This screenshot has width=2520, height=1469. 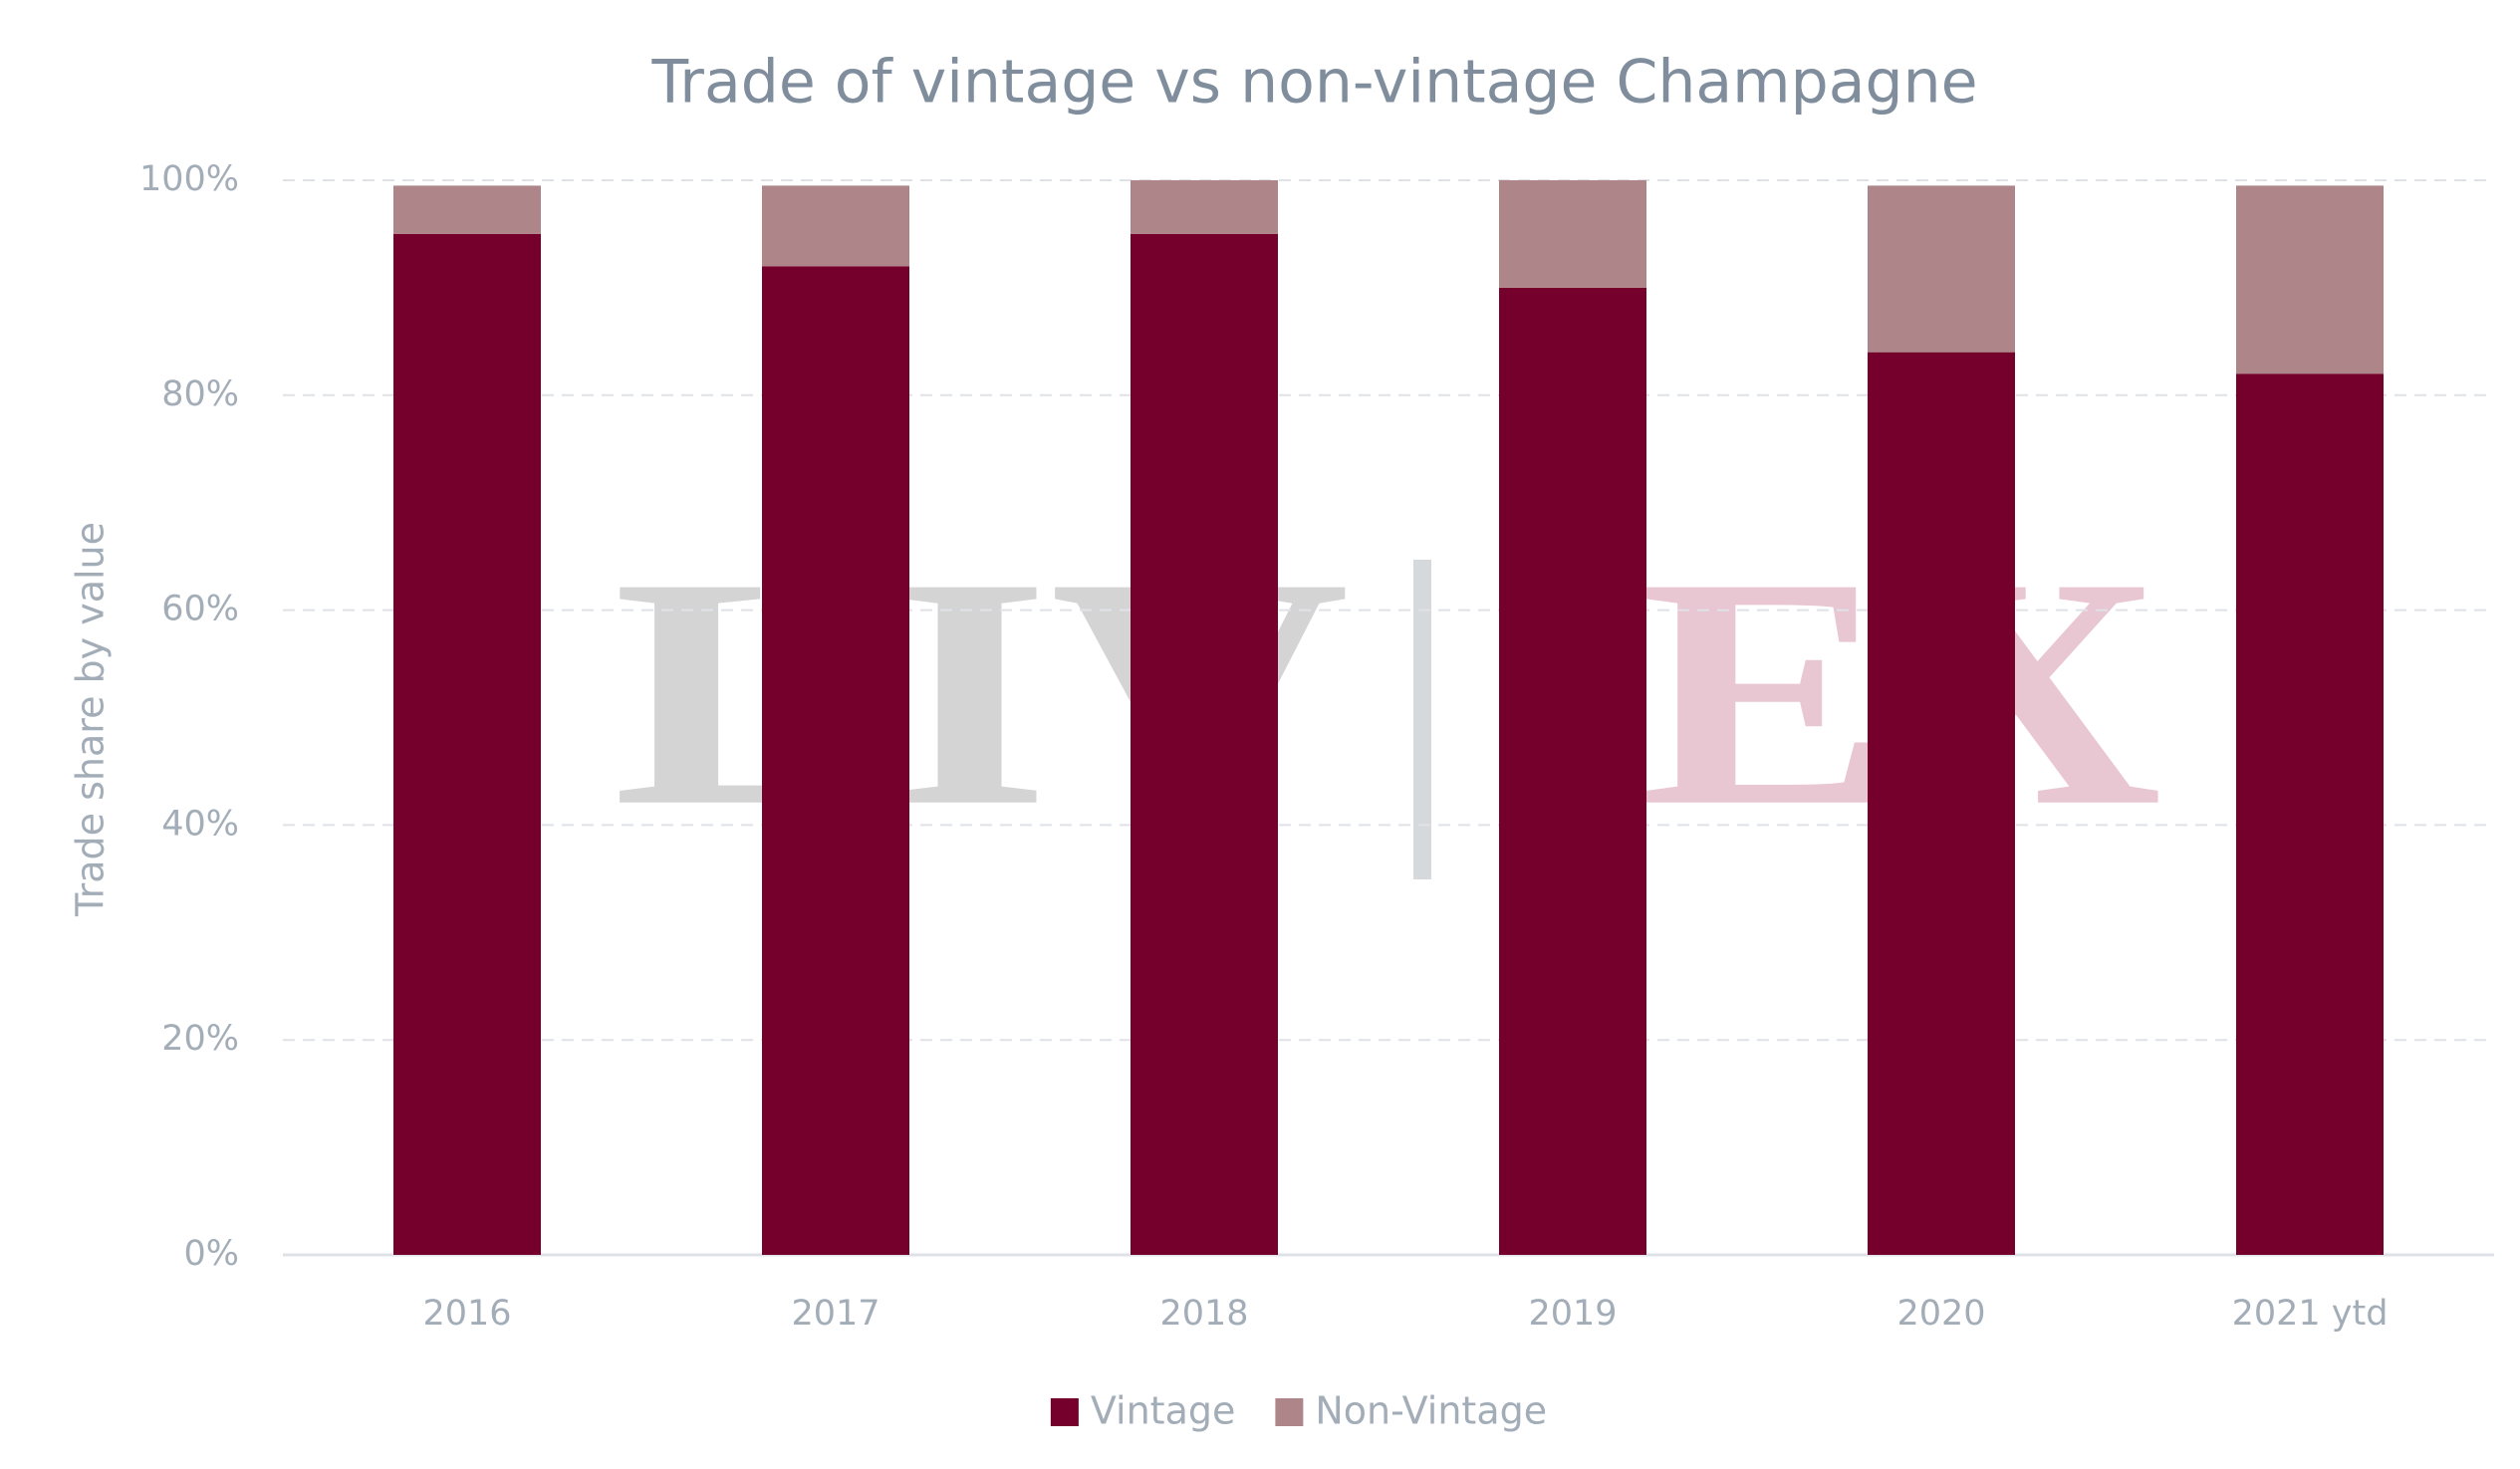 I want to click on y-tick-label: 100%, so click(x=189, y=179).